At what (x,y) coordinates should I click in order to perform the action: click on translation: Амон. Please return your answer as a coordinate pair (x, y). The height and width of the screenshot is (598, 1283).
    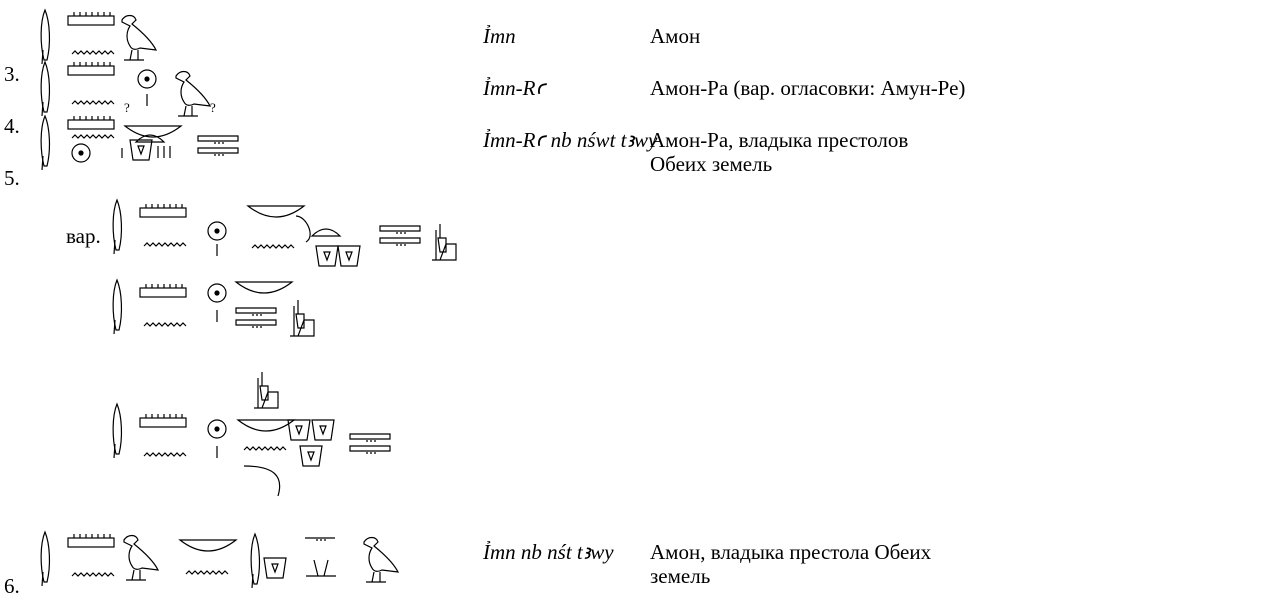
    Looking at the image, I should click on (675, 36).